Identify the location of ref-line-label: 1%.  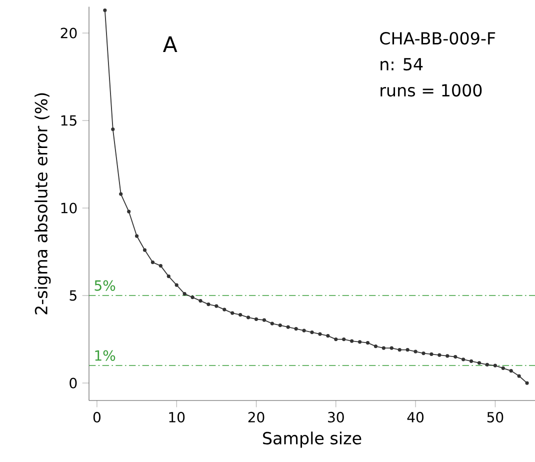
(105, 355).